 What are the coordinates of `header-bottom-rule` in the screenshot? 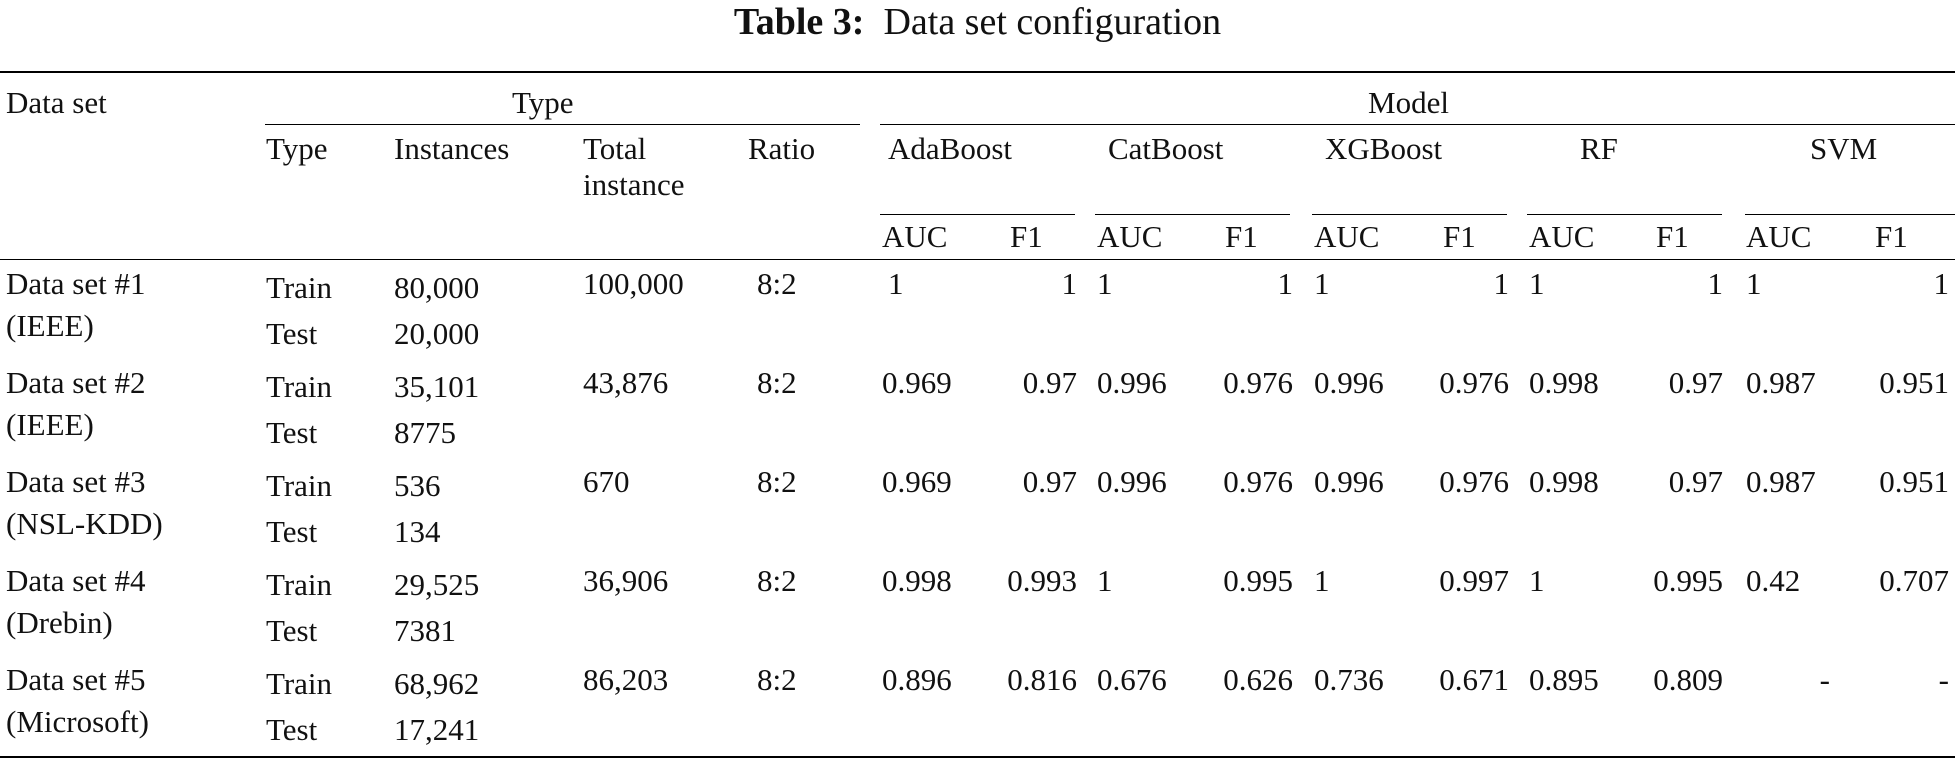 It's located at (977, 259).